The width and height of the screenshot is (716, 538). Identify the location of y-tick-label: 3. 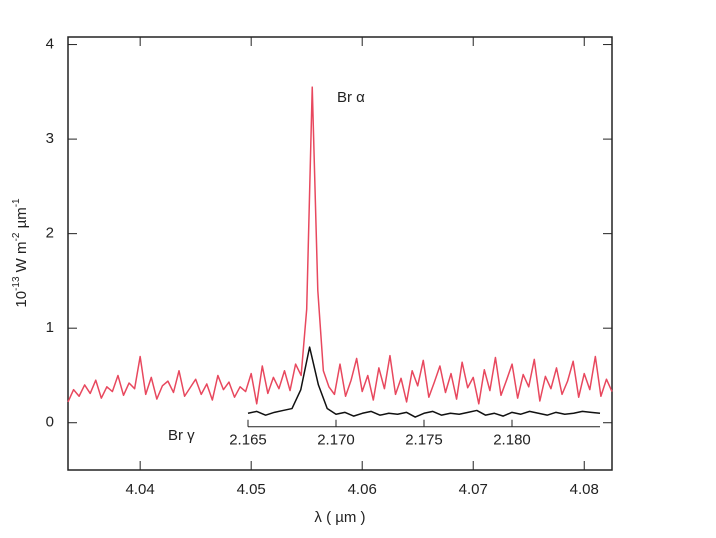
(50, 138).